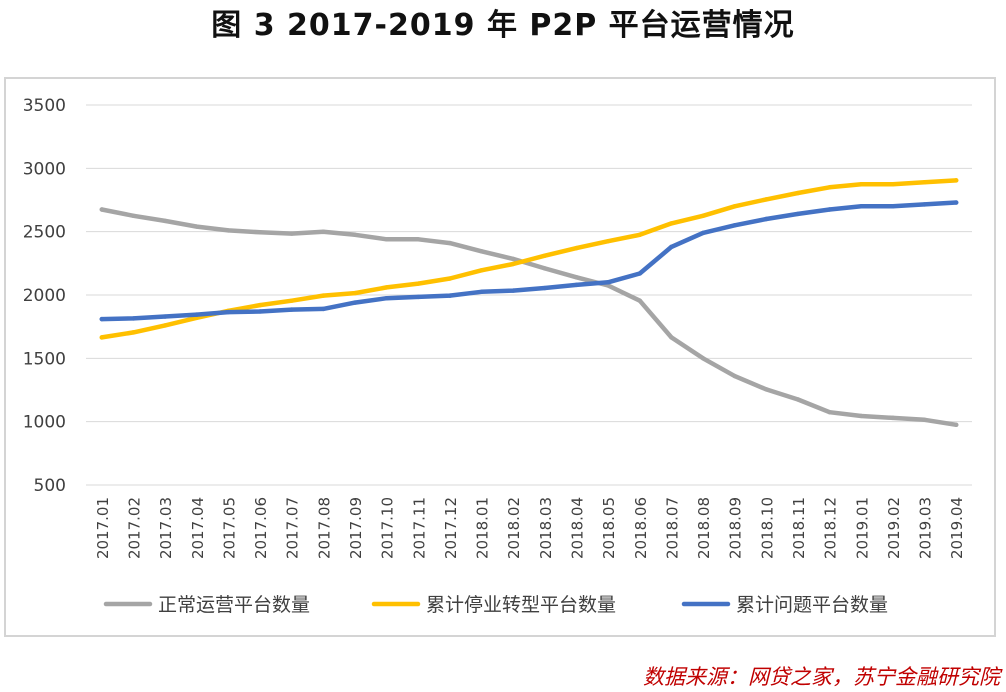 The width and height of the screenshot is (1006, 692). I want to click on y-tick-label: 1000, so click(44, 423).